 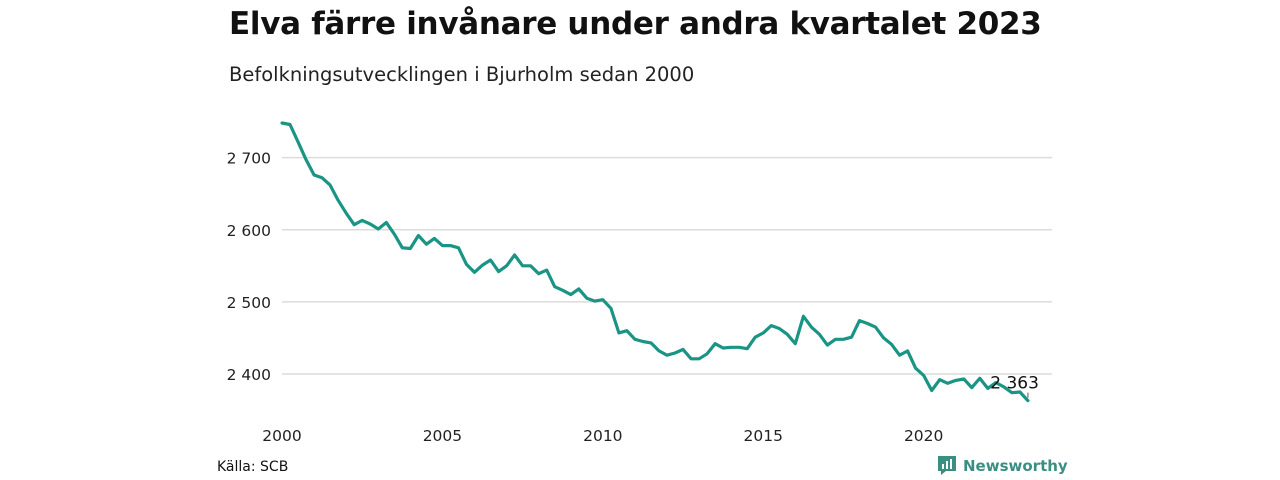 I want to click on y-tick-label: 2 600, so click(x=249, y=231).